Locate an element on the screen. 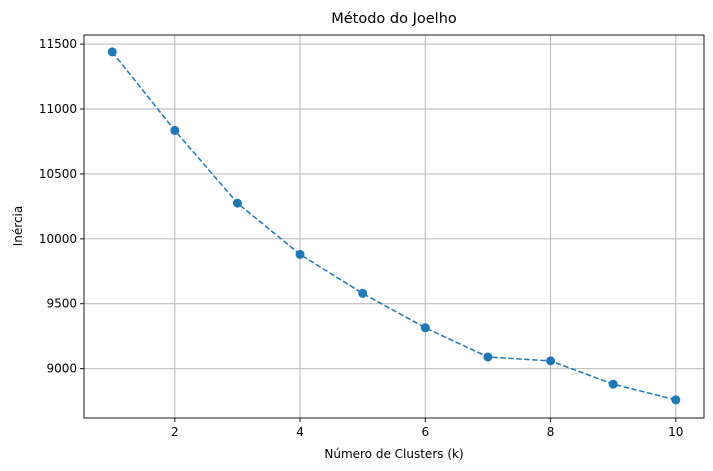 The height and width of the screenshot is (471, 713). y-tick-label: 9500 is located at coordinates (61, 304).